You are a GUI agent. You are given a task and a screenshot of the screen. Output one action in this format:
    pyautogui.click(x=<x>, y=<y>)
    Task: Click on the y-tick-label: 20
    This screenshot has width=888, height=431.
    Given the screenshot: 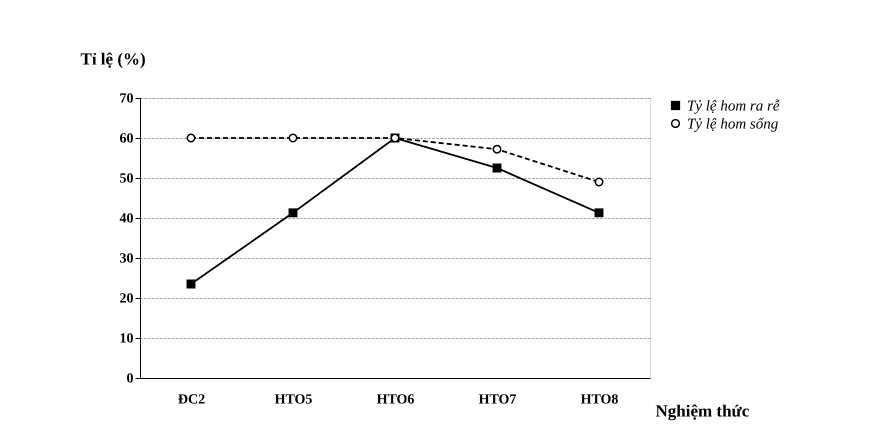 What is the action you would take?
    pyautogui.click(x=127, y=299)
    